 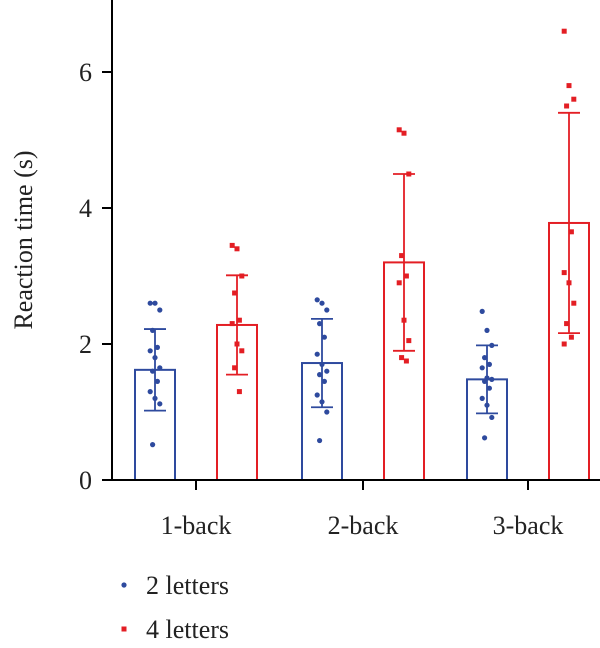 I want to click on legend-label: 2 letters, so click(x=187, y=585).